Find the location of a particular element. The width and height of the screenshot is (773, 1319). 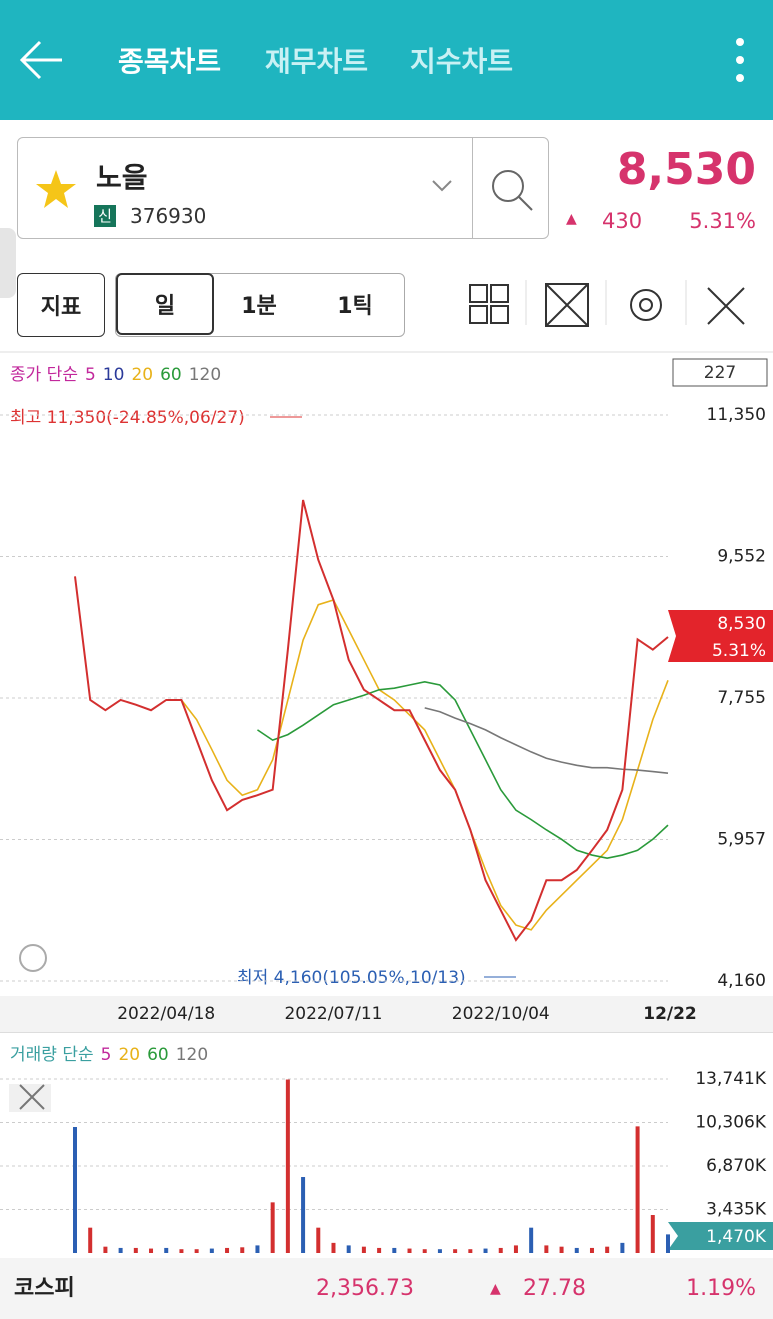

stock-price: 8,530 is located at coordinates (686, 169).